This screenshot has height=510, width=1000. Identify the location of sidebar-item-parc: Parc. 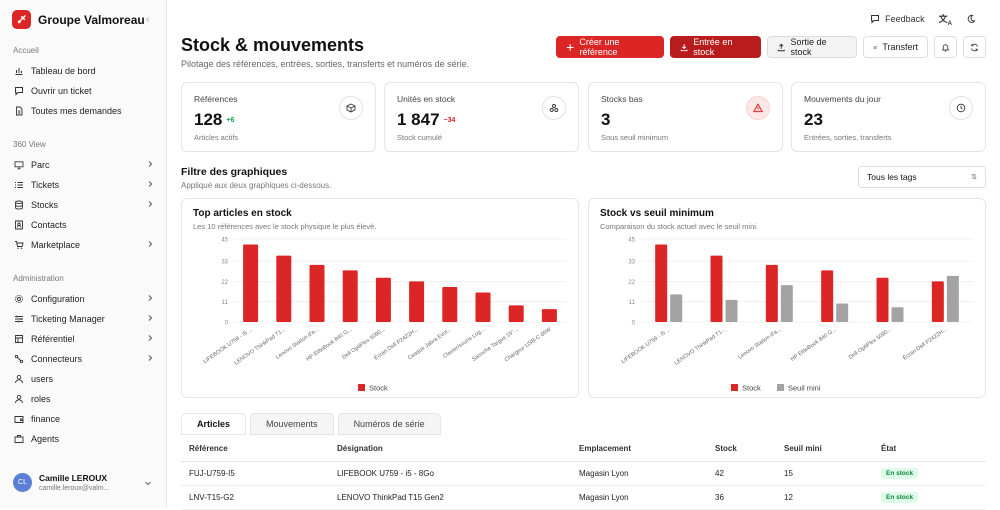
(84, 165).